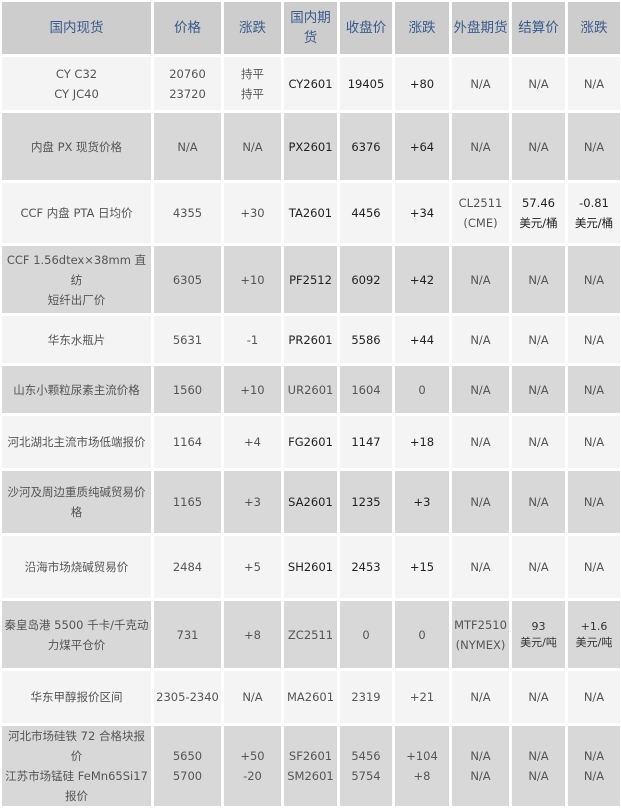 The image size is (621, 809). Describe the element at coordinates (252, 28) in the screenshot. I see `header-spot-change: 涨跌` at that location.